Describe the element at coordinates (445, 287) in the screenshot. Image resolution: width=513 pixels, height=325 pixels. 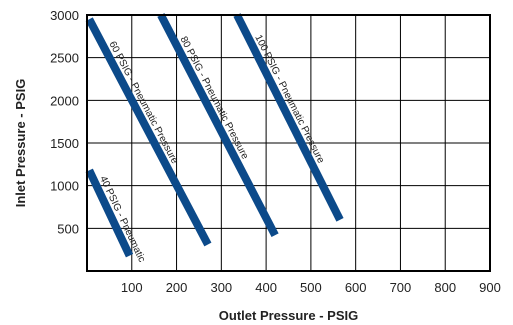
I see `x-tick-label: 800` at that location.